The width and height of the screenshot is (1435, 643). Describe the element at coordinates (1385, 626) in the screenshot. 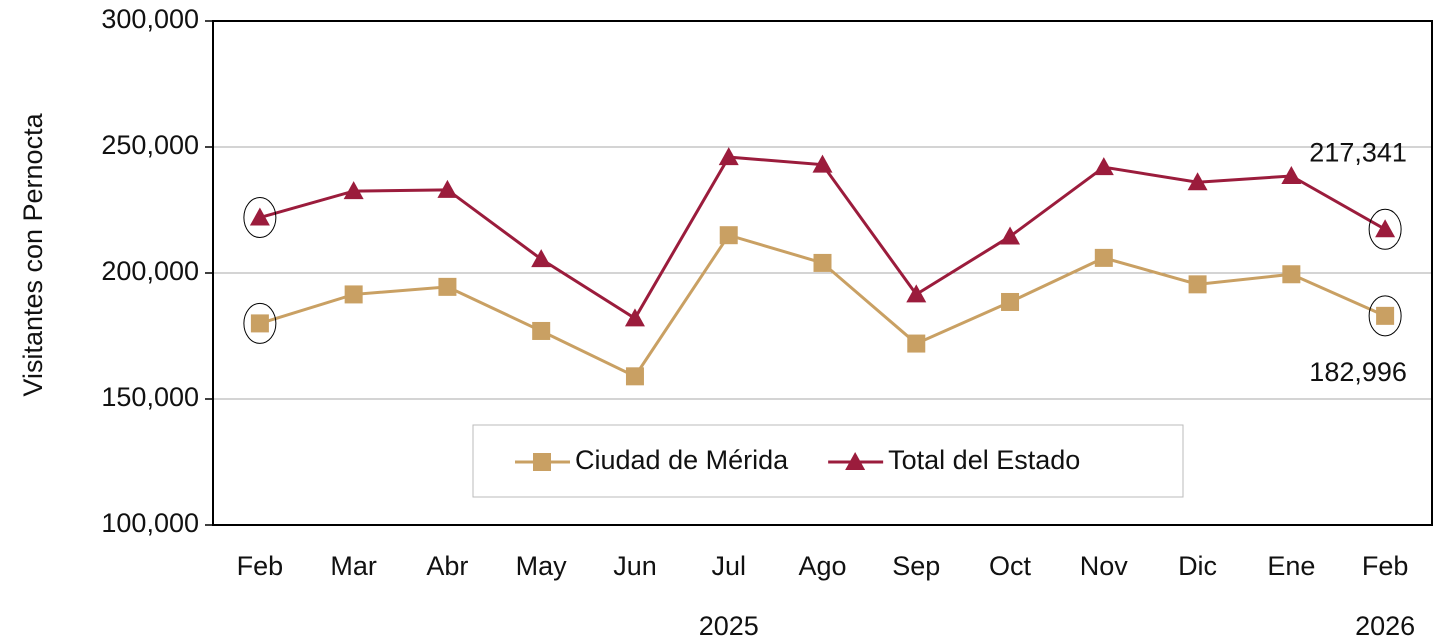

I see `year-label: 2026` at that location.